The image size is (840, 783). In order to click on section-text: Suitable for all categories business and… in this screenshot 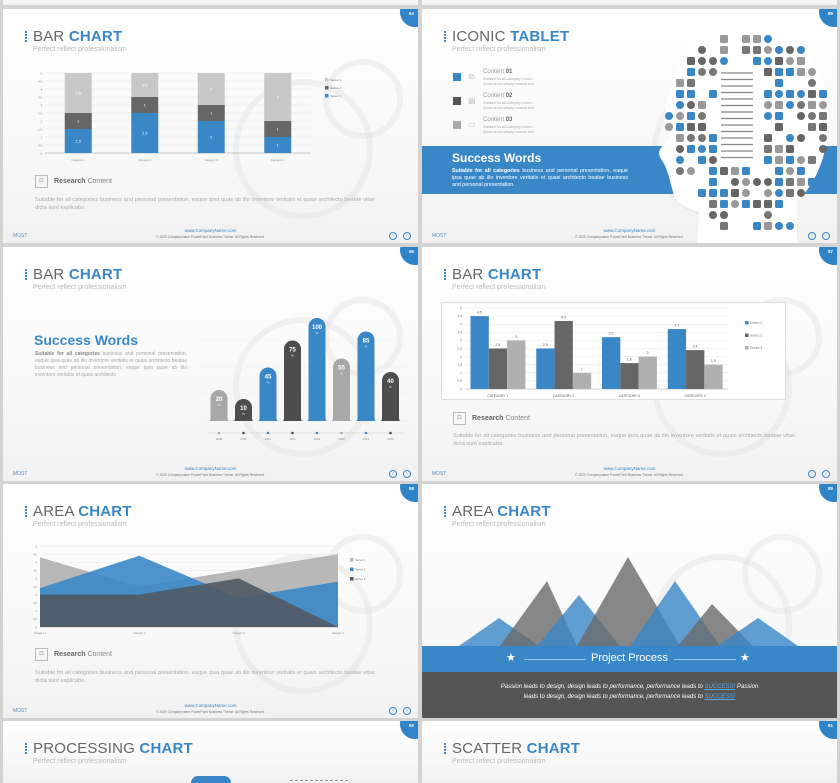, I will do `click(111, 364)`.